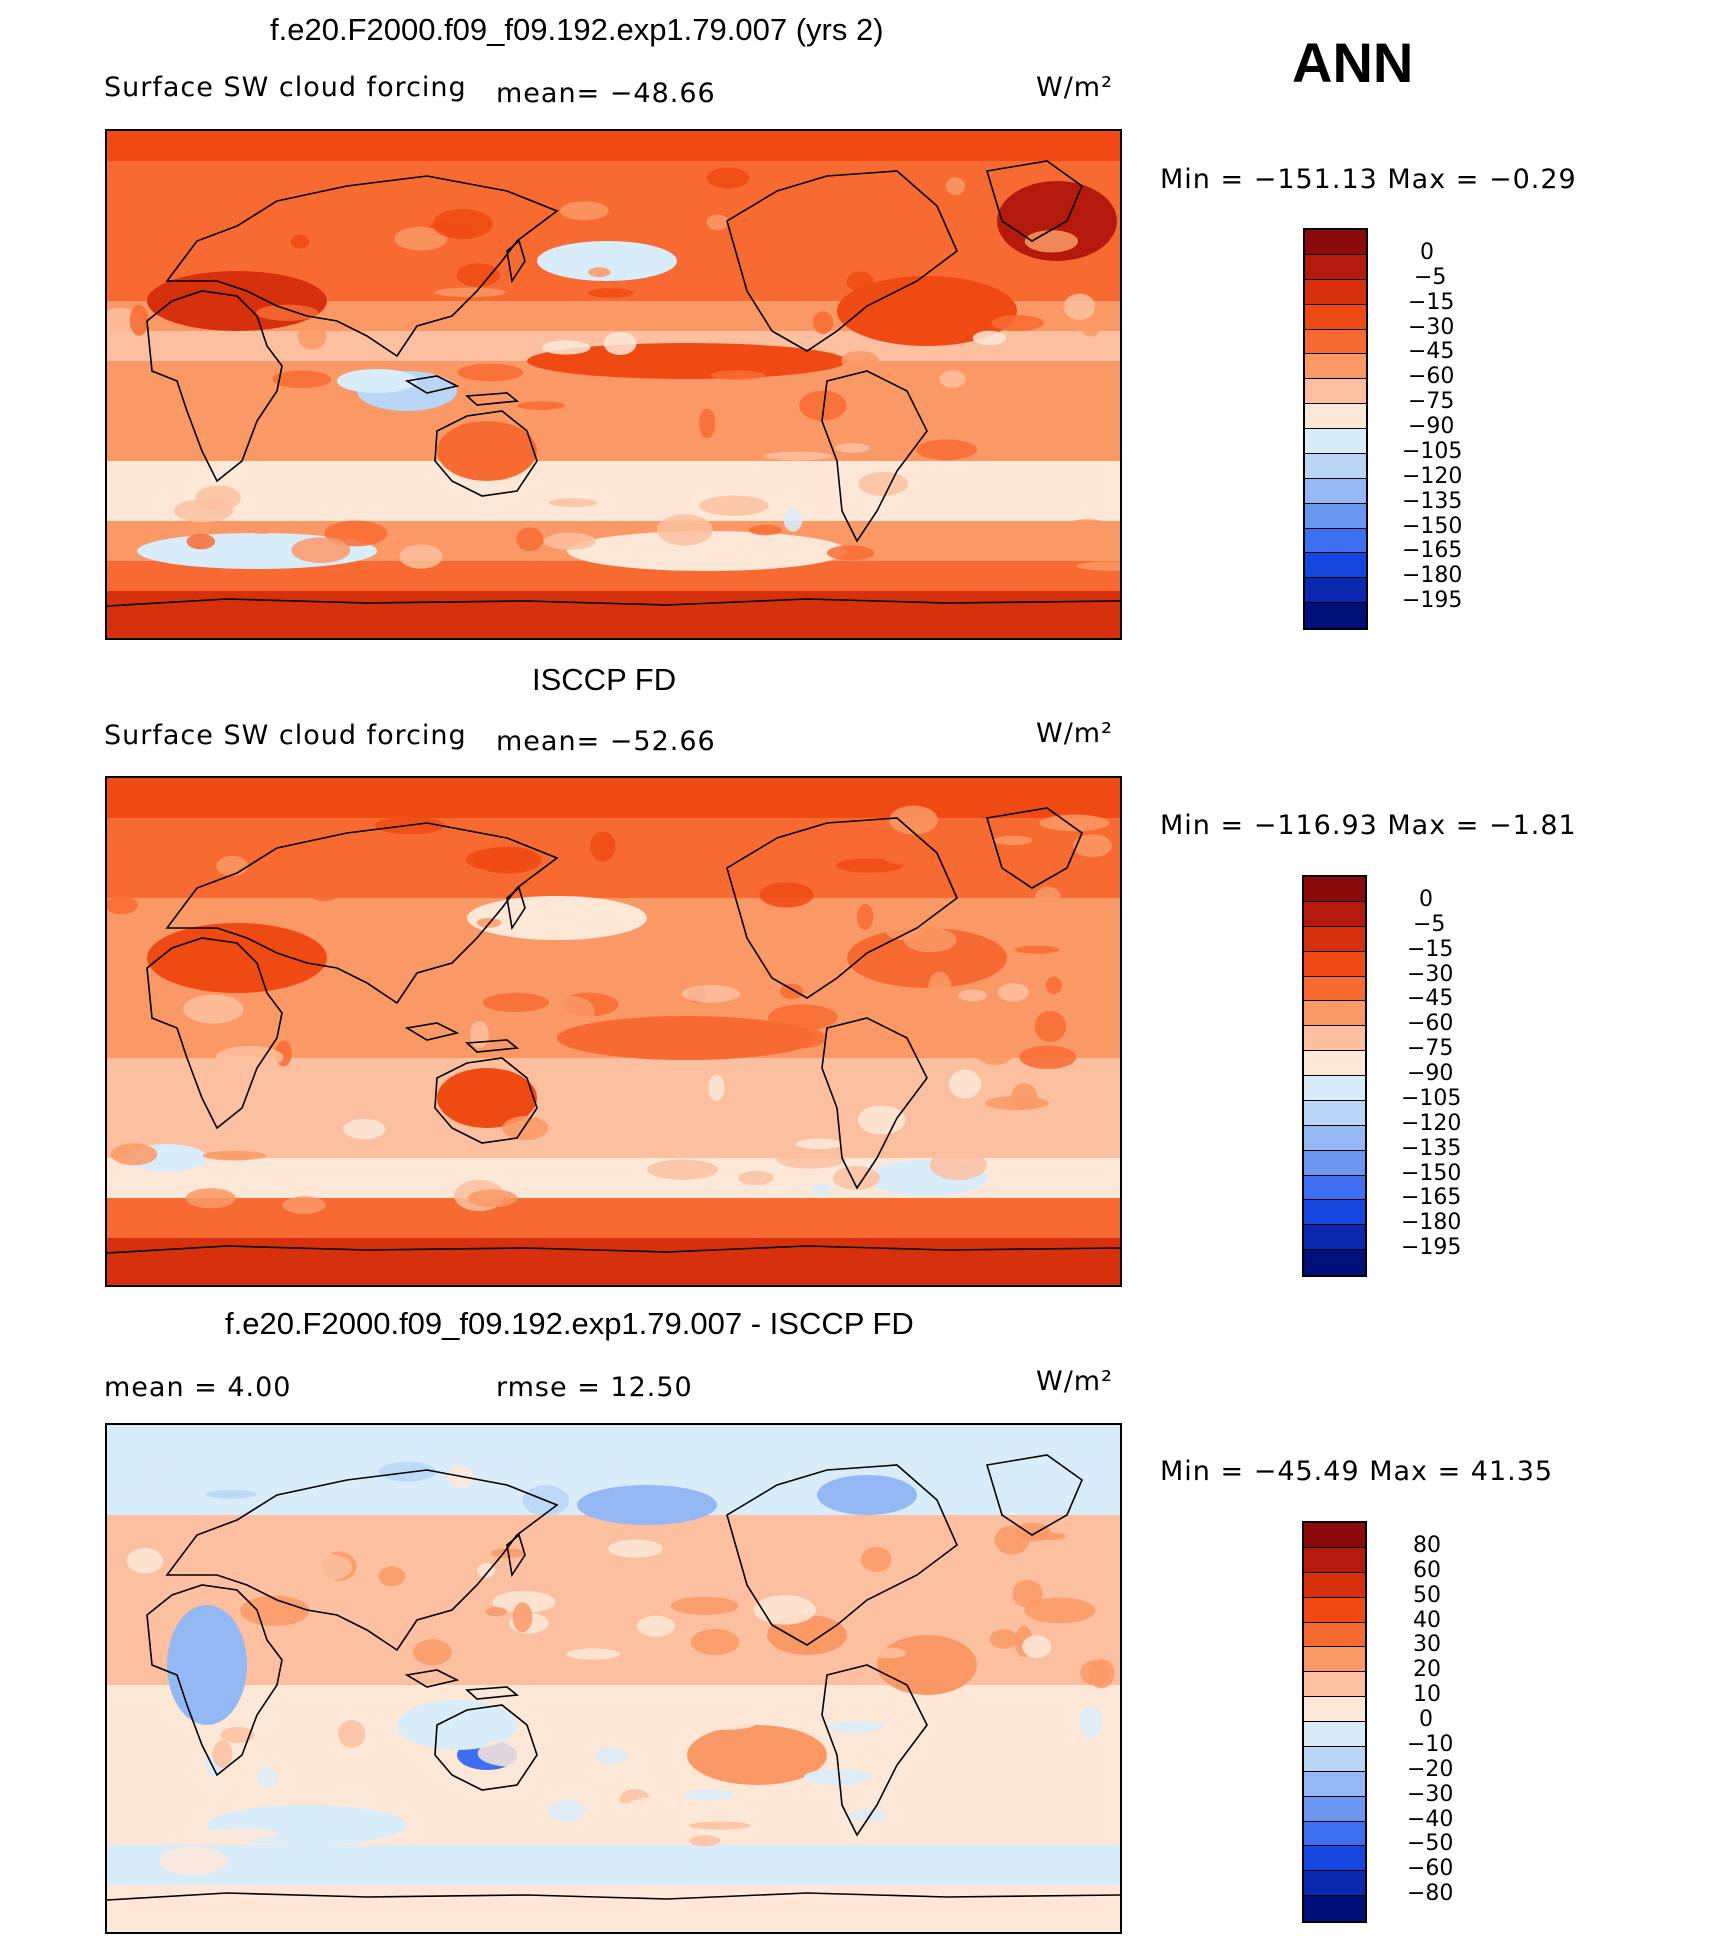  What do you see at coordinates (1431, 302) in the screenshot?
I see `colorbar-tick-label: −15` at bounding box center [1431, 302].